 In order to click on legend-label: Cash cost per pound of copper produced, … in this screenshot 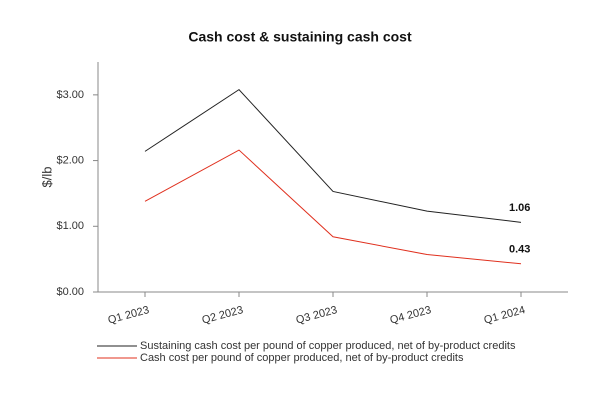, I will do `click(302, 358)`.